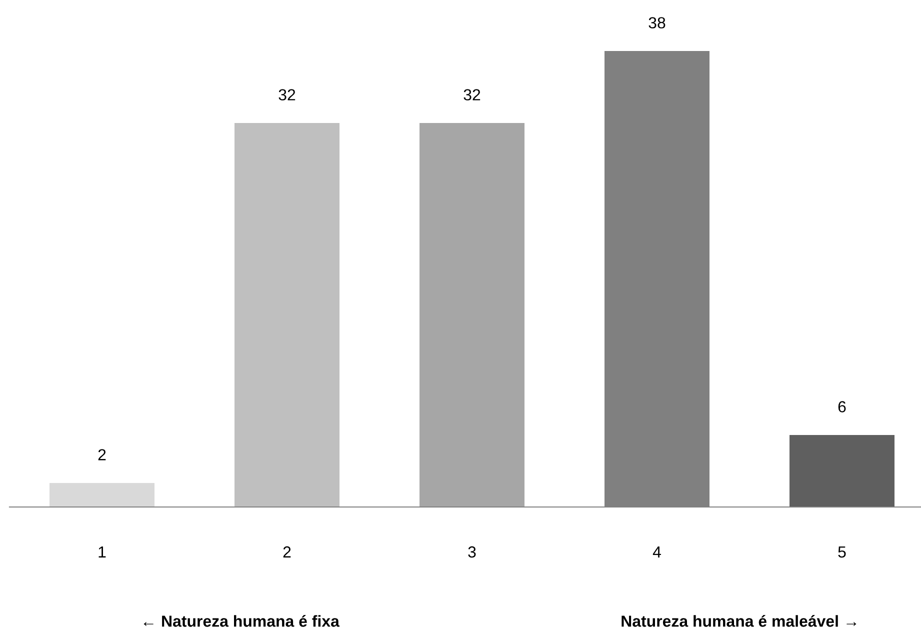  Describe the element at coordinates (842, 552) in the screenshot. I see `x-tick-label: 5` at that location.